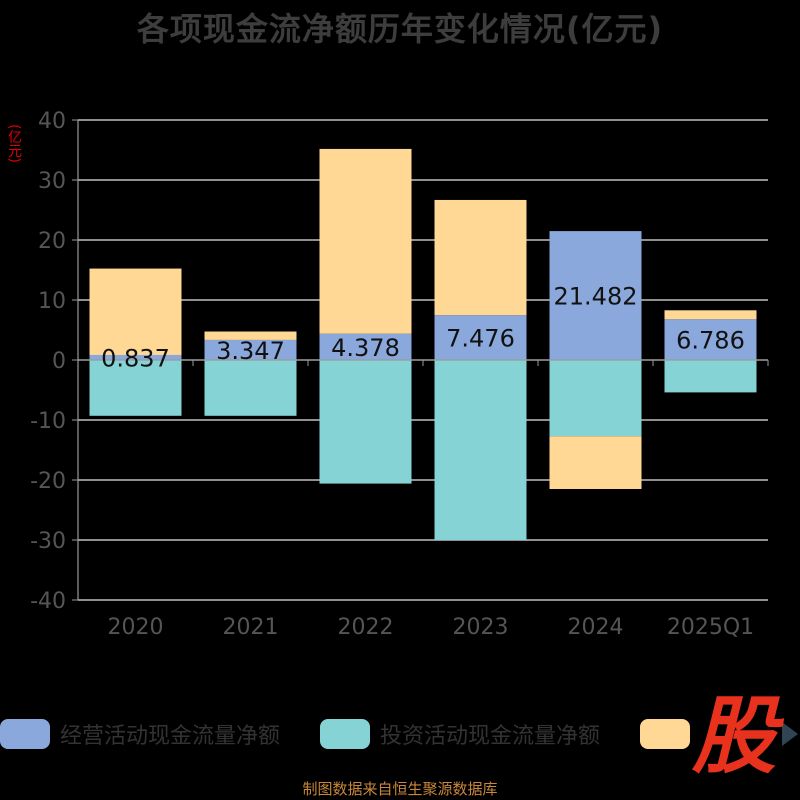 This screenshot has width=800, height=800. Describe the element at coordinates (734, 736) in the screenshot. I see `watermark-logo: 股` at that location.